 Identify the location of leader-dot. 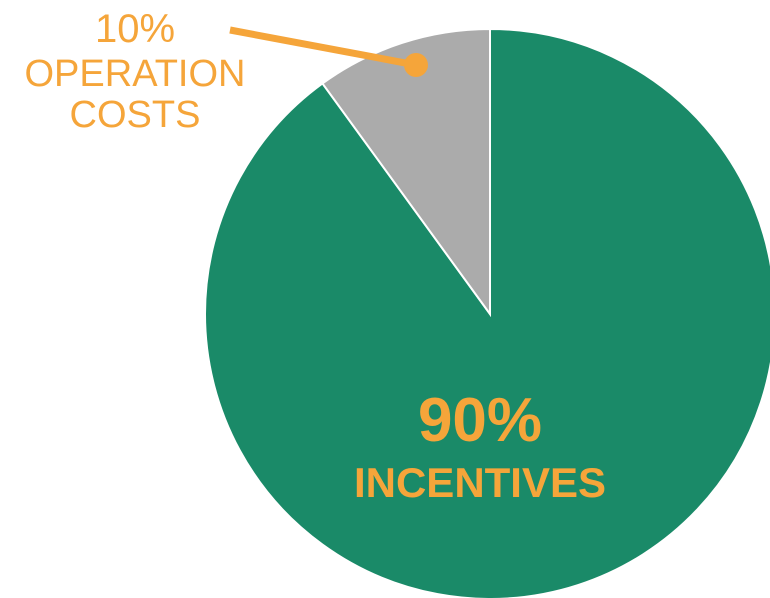
(416, 65).